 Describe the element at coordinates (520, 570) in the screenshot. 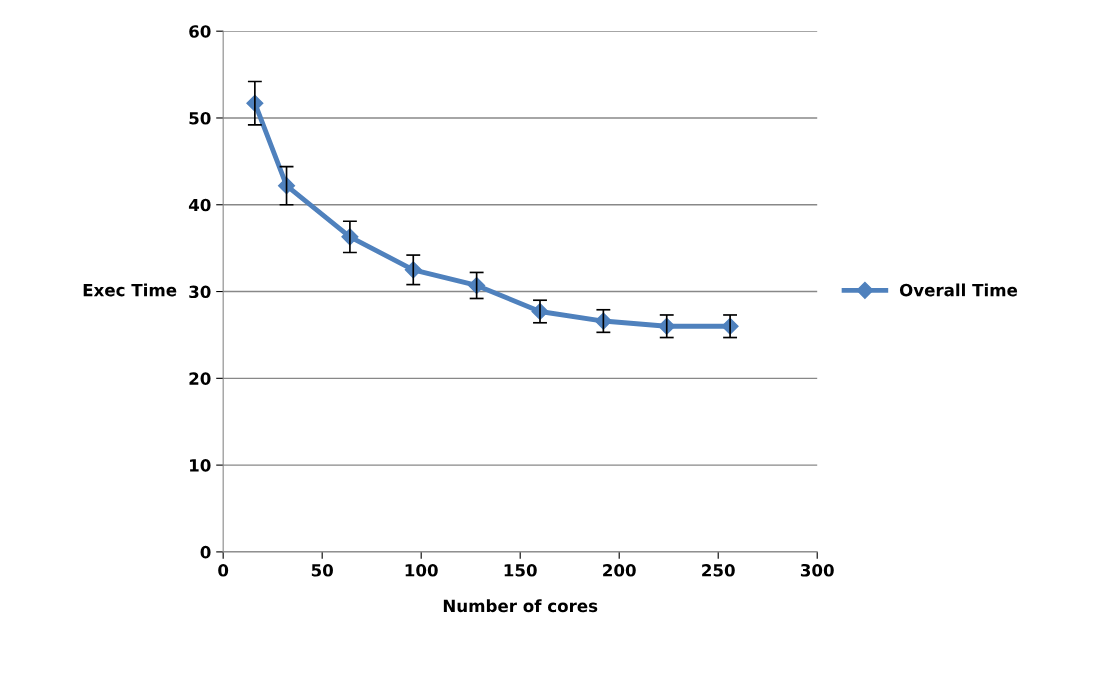

I see `x-tick-label: 150` at that location.